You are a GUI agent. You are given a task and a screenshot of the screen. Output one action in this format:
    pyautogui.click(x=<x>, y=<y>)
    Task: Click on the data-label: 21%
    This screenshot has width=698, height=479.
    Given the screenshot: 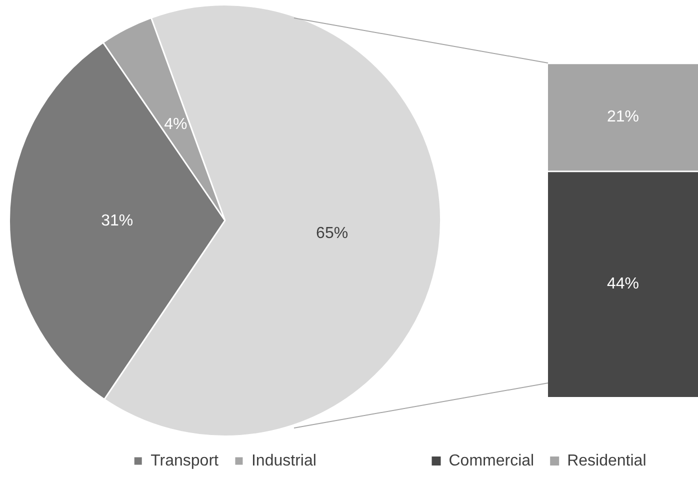 What is the action you would take?
    pyautogui.click(x=623, y=117)
    